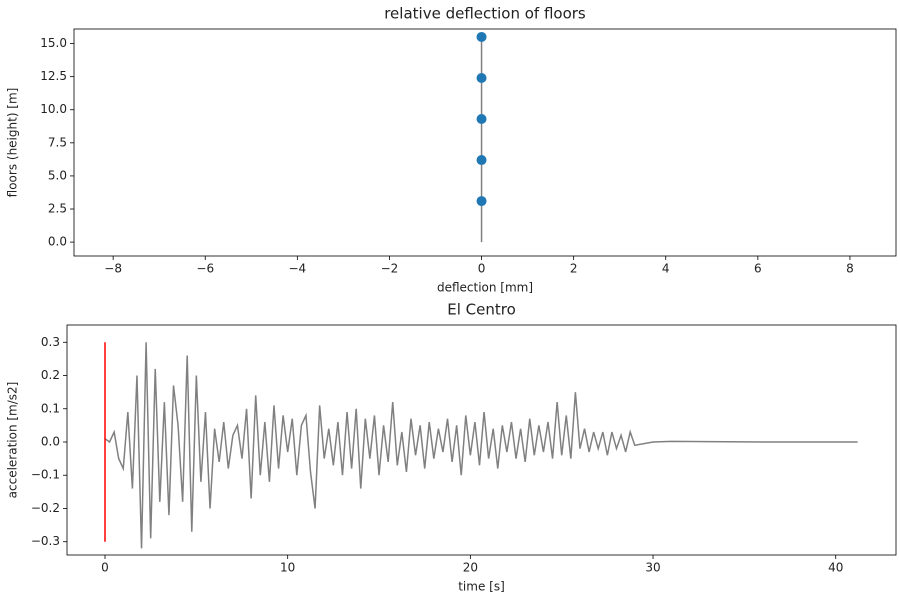  What do you see at coordinates (53, 76) in the screenshot?
I see `y-tick-label: 12.5` at bounding box center [53, 76].